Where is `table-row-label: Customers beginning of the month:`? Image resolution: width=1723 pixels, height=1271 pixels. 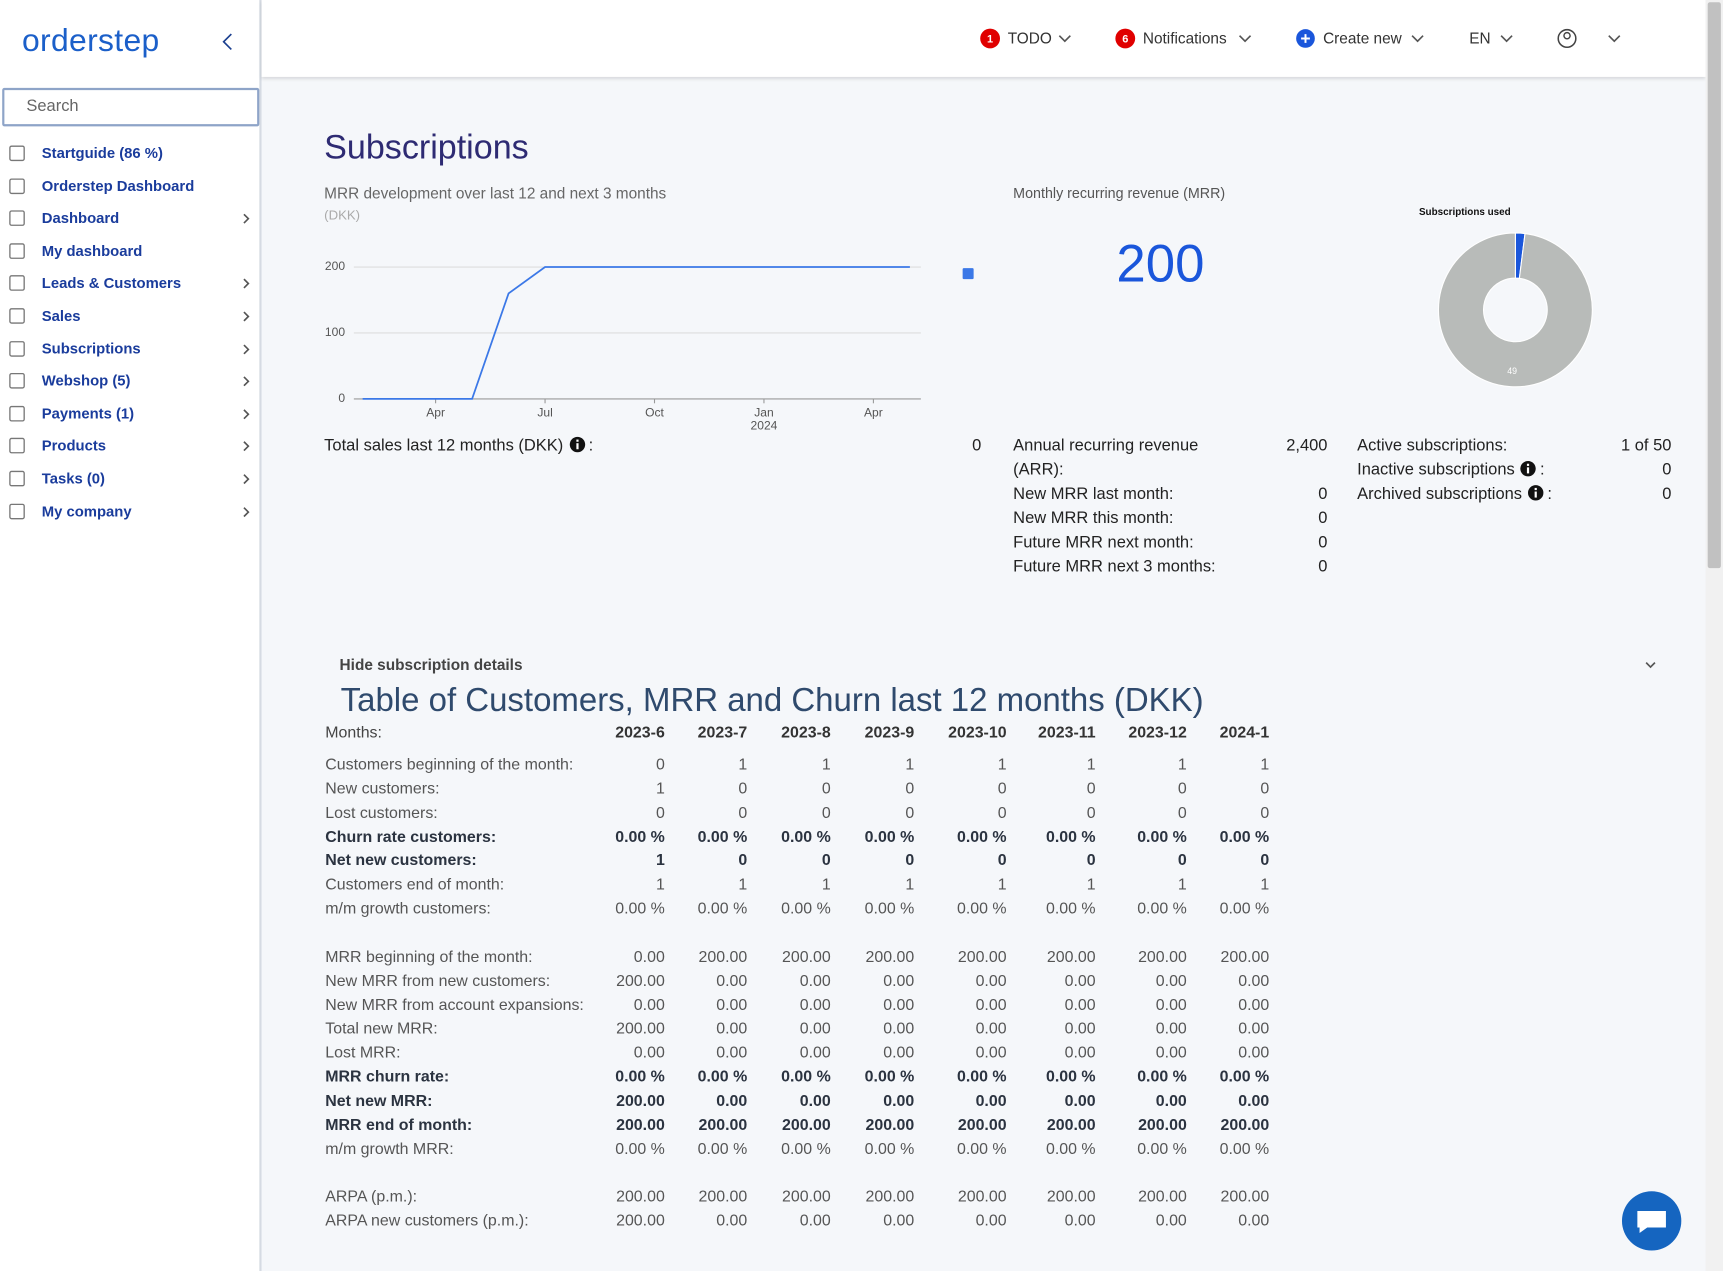
table-row-label: Customers beginning of the month: is located at coordinates (449, 765).